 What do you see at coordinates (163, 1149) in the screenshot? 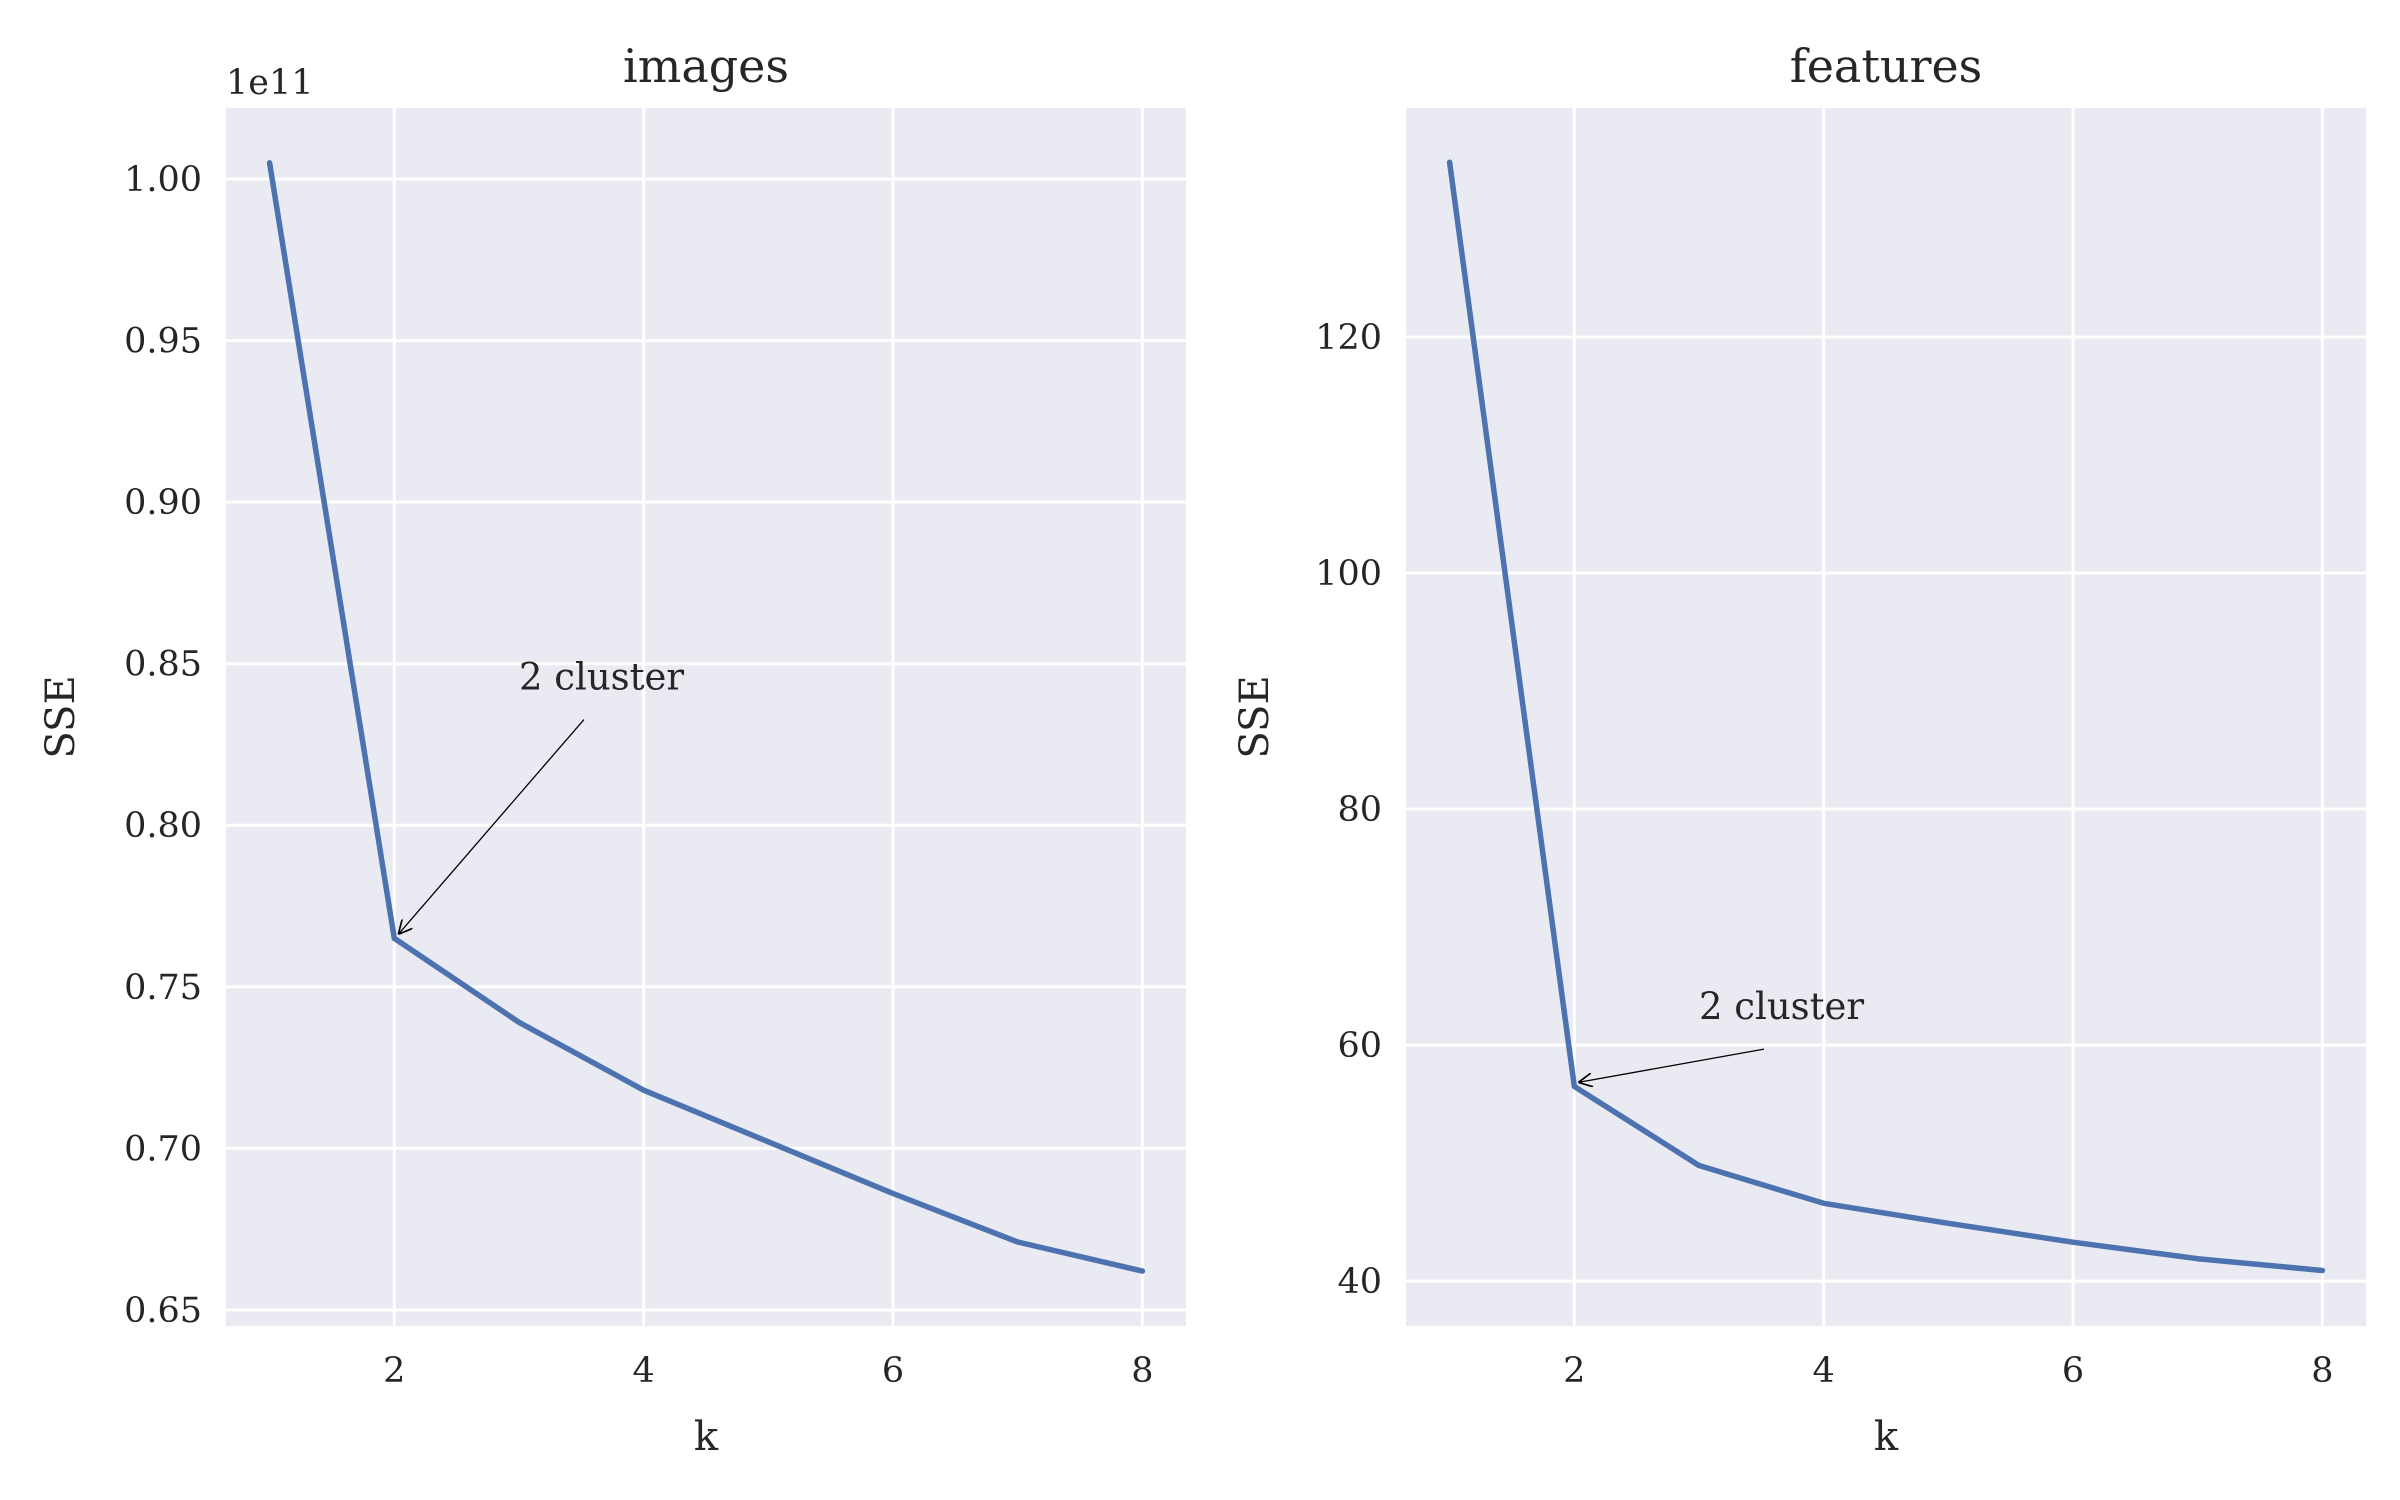
I see `y-tick-label: 0.70` at bounding box center [163, 1149].